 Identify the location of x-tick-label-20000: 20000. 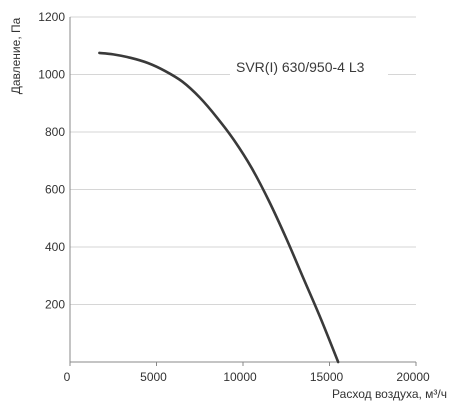
(413, 377).